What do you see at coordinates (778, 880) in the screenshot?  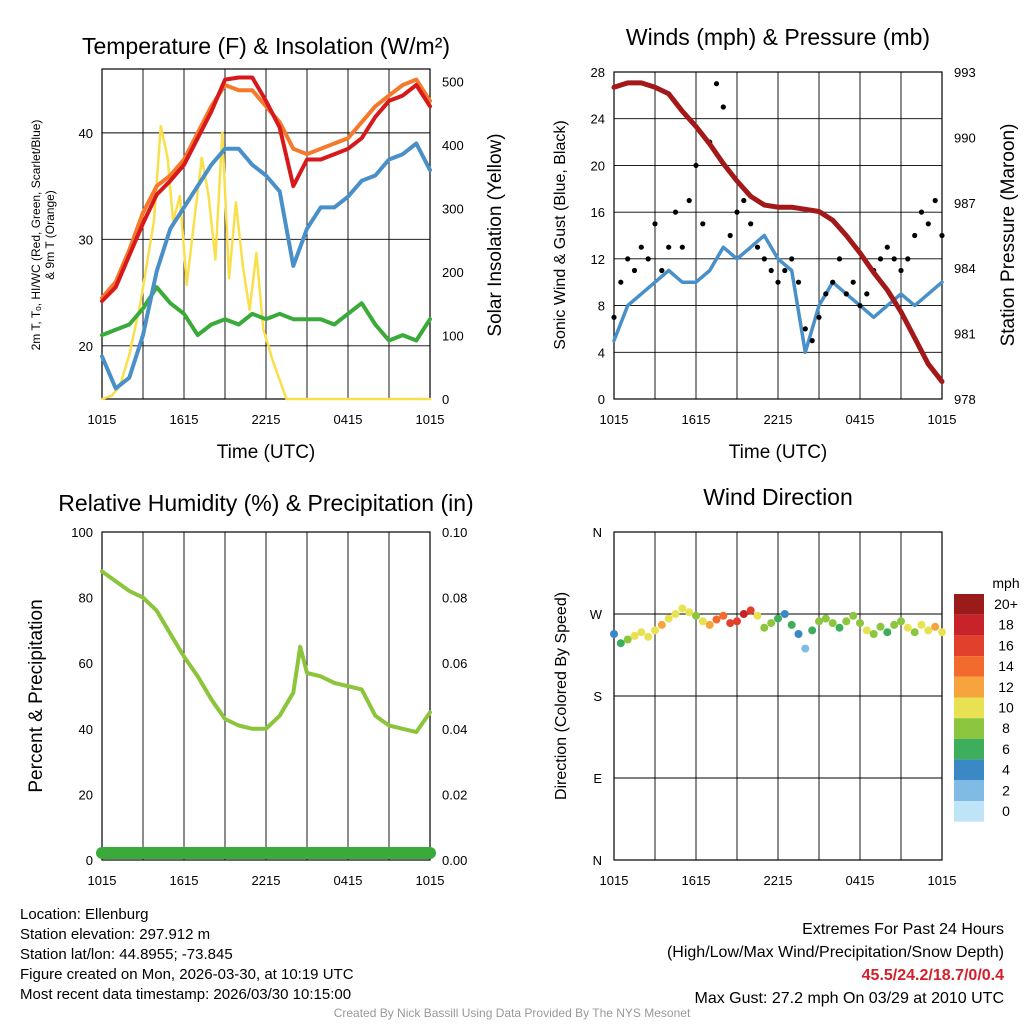 I see `dir-x-tick-label: 2215` at bounding box center [778, 880].